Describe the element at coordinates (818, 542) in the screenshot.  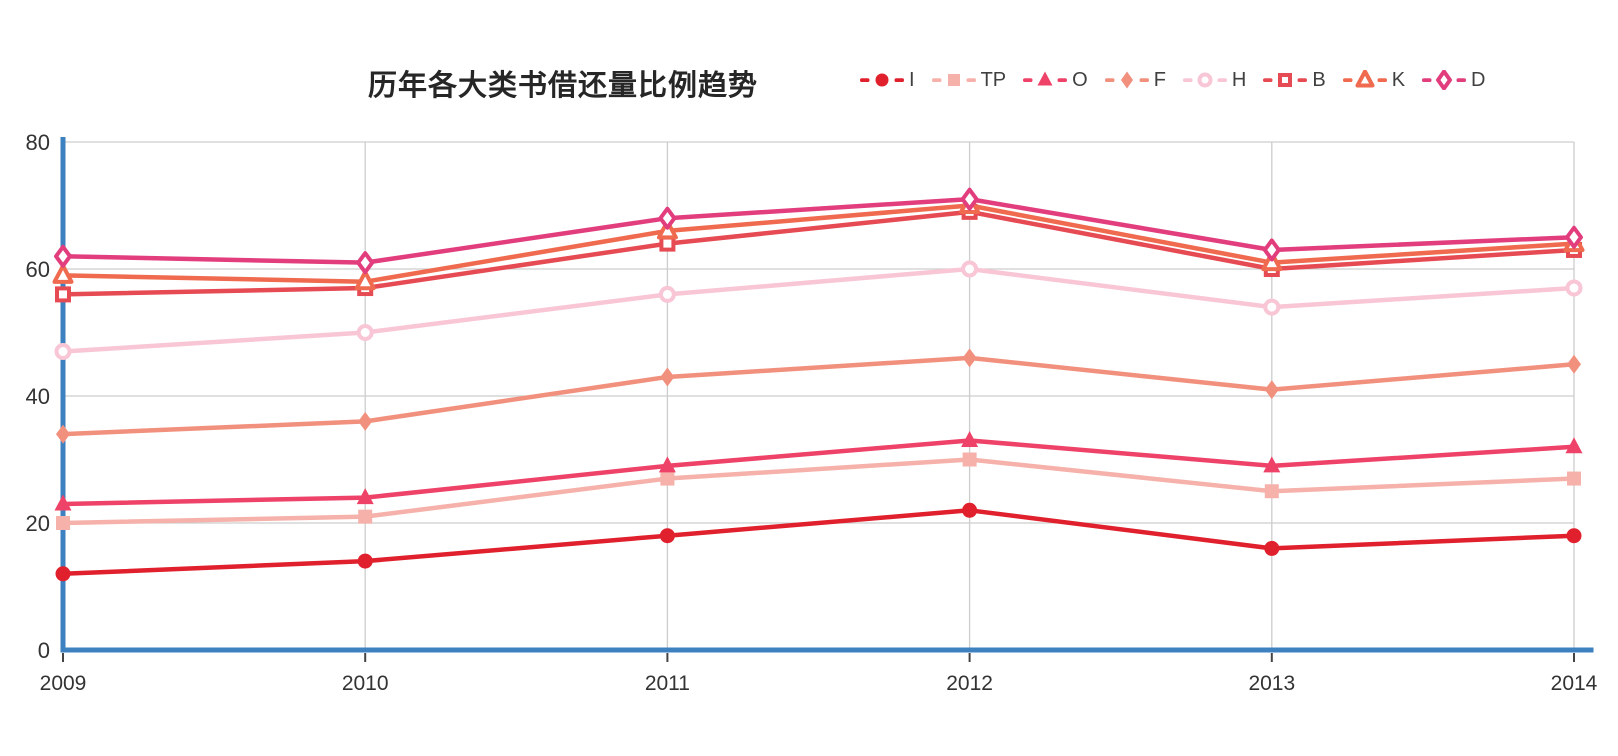
I see `series-I` at that location.